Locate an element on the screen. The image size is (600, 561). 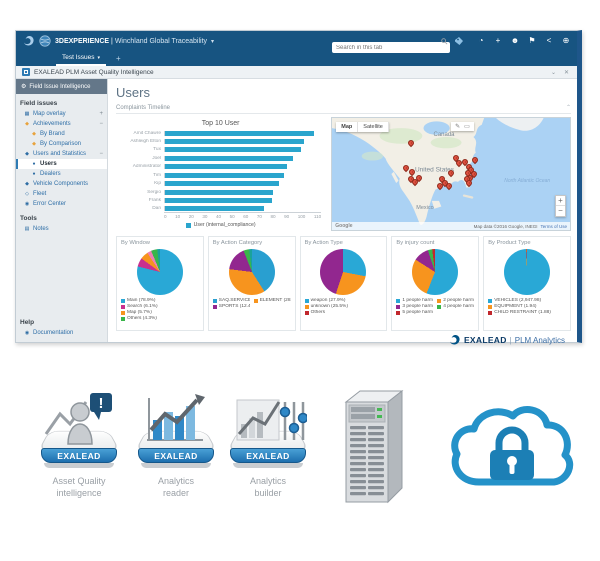
server-tower-icon is located at coordinates (377, 449).